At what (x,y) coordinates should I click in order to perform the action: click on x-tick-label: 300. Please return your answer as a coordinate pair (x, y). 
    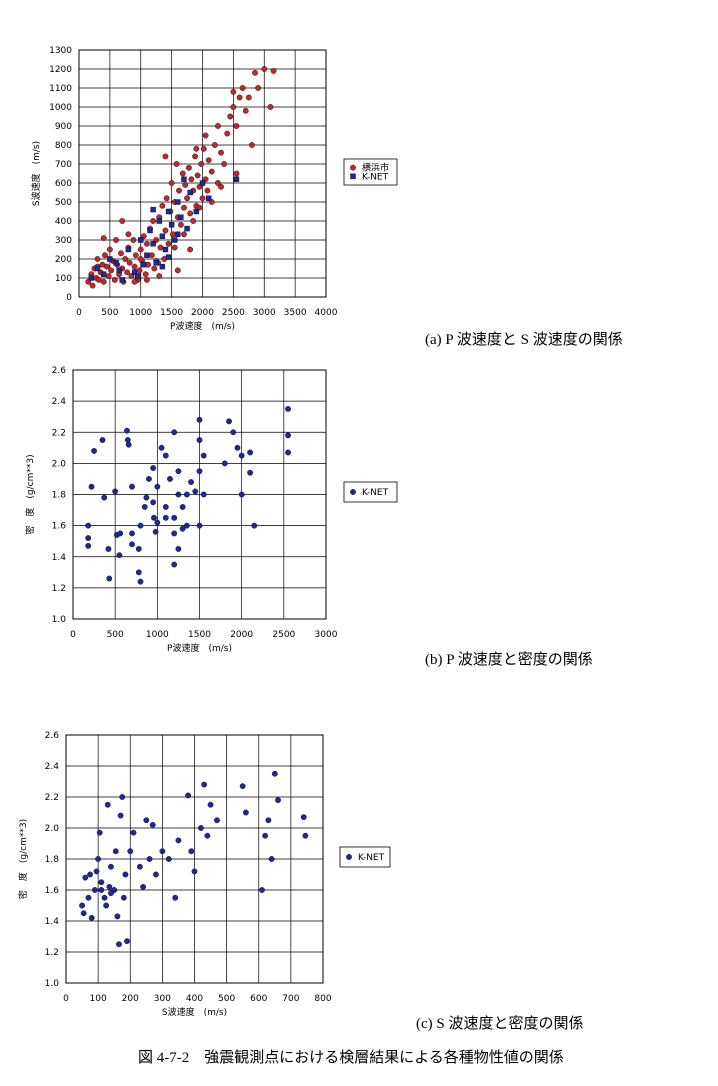
    Looking at the image, I should click on (162, 999).